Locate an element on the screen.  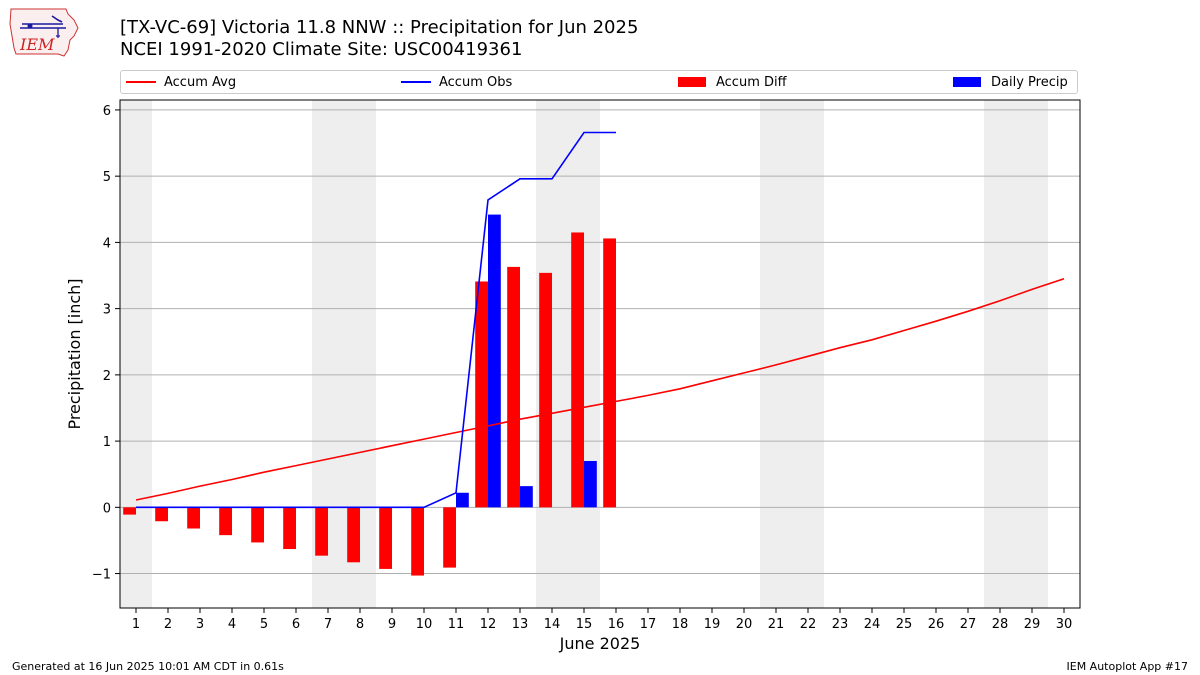
x-tick-label: 18 is located at coordinates (680, 624).